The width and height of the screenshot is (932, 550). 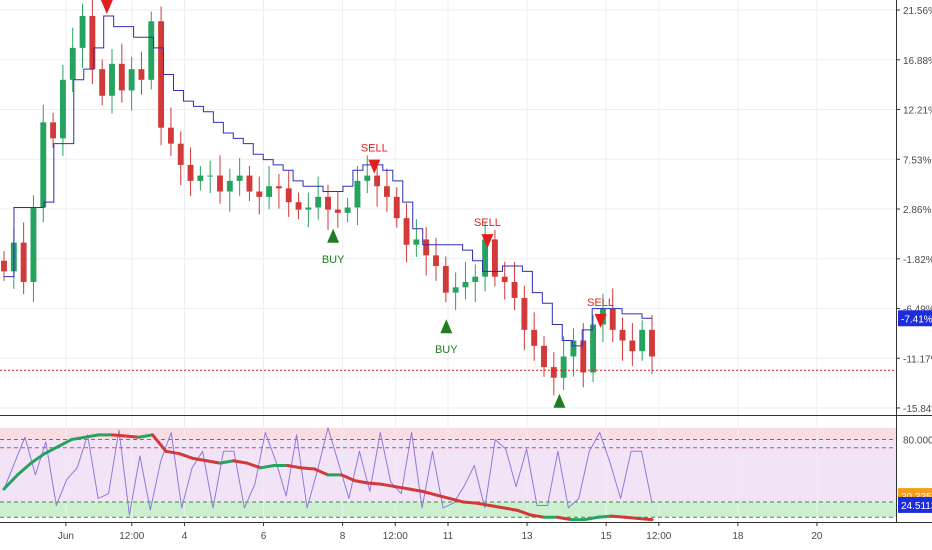 I want to click on sell-label: SELL, so click(x=600, y=303).